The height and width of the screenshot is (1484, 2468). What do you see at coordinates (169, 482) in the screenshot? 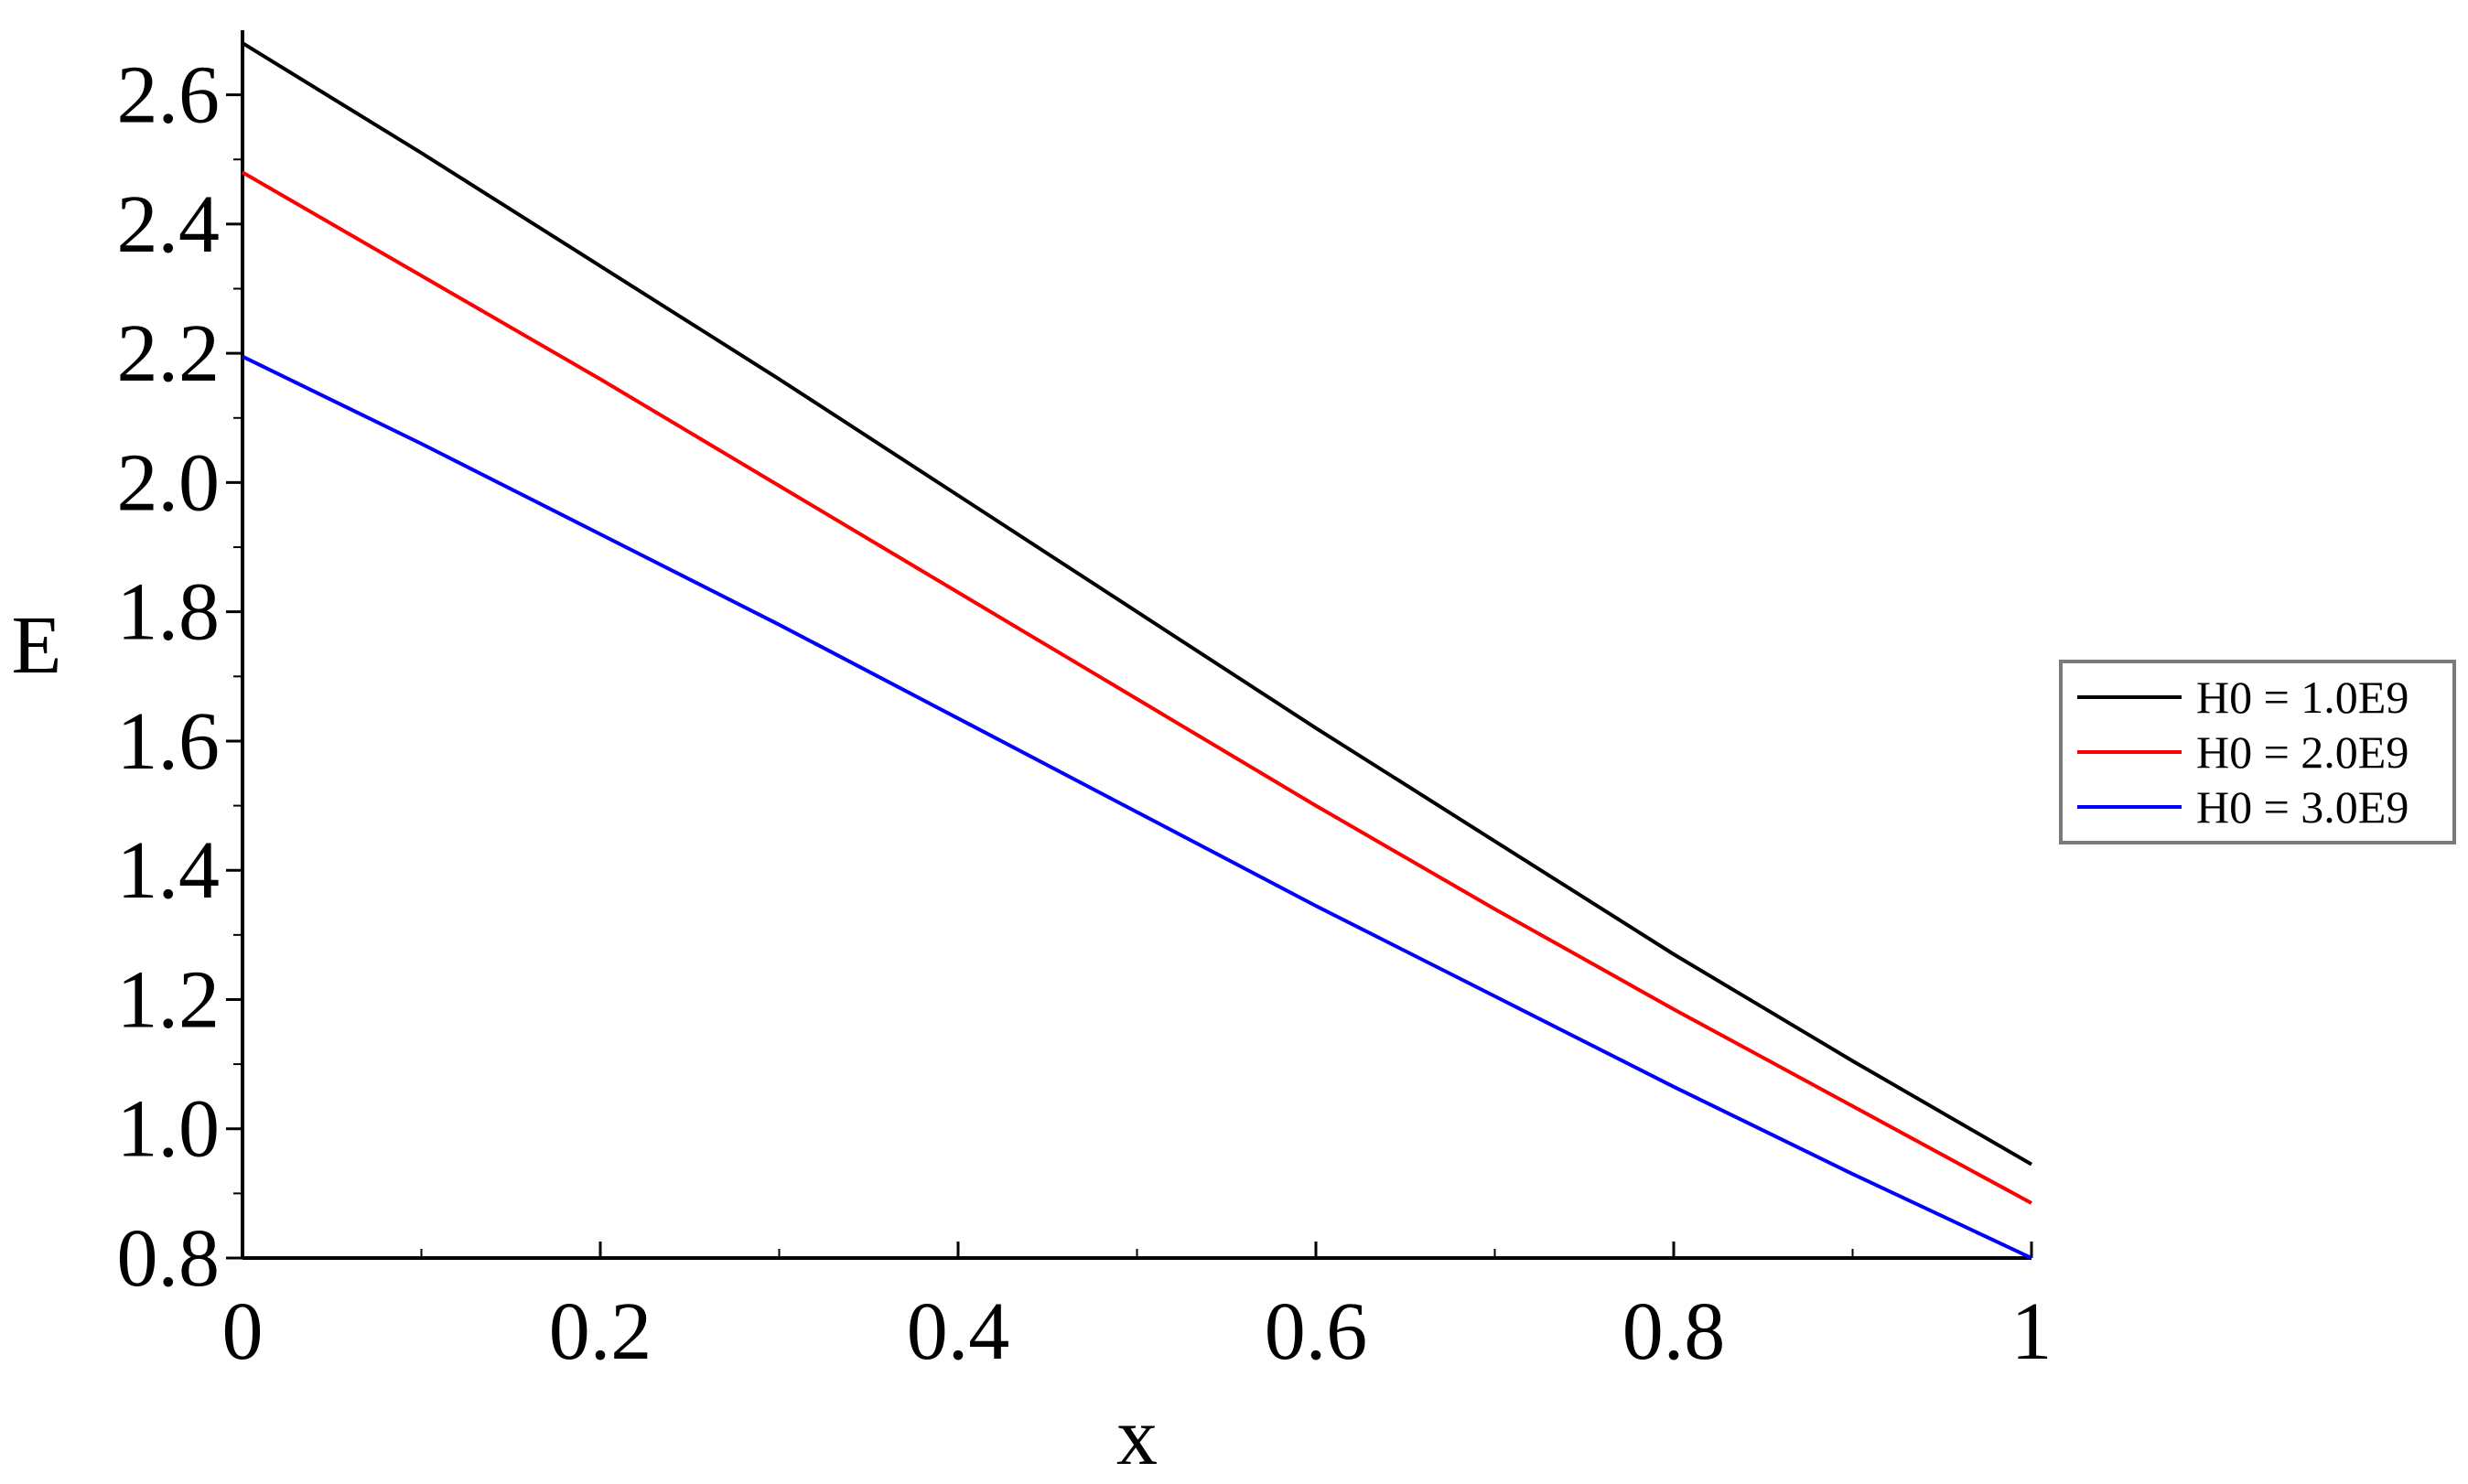
I see `y-tick-label: 2.0` at bounding box center [169, 482].